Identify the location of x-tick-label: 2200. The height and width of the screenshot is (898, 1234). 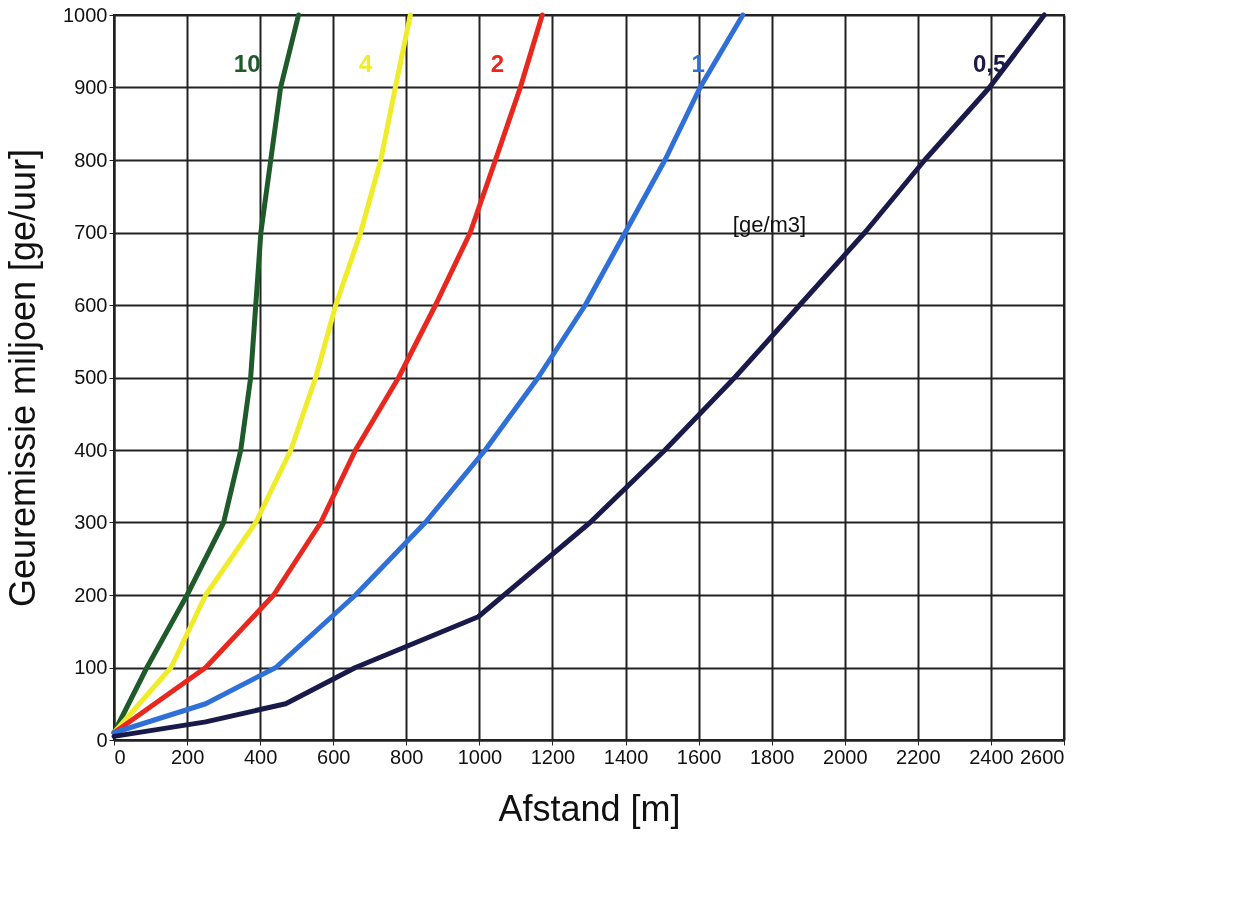
(918, 756).